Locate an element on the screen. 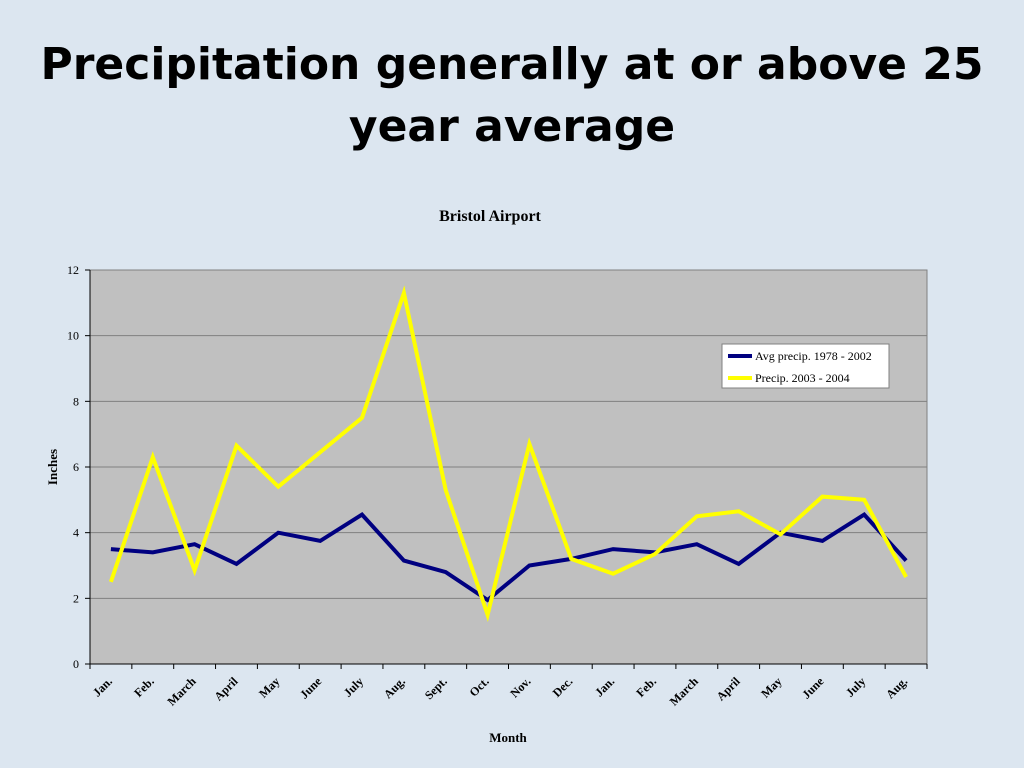 The image size is (1024, 768). chart-title: Bristol Airport is located at coordinates (490, 216).